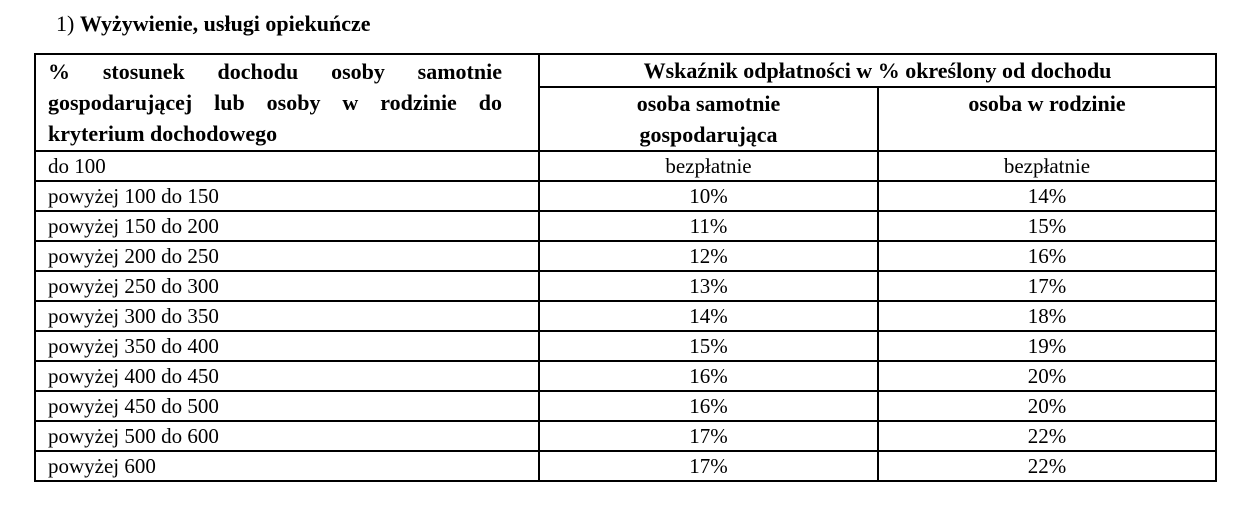  What do you see at coordinates (708, 316) in the screenshot?
I see `cell-single: 14%` at bounding box center [708, 316].